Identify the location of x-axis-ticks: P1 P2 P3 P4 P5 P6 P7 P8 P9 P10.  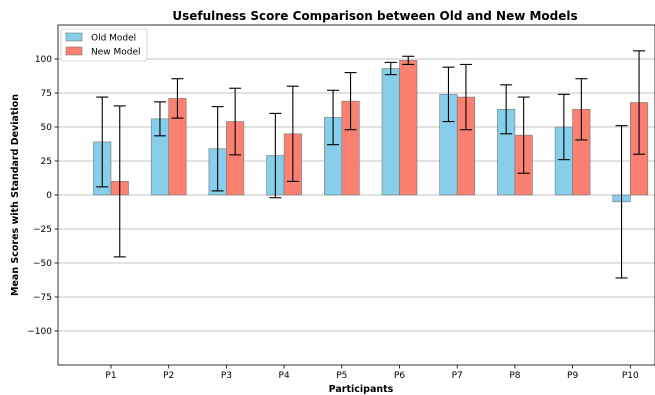
(372, 373).